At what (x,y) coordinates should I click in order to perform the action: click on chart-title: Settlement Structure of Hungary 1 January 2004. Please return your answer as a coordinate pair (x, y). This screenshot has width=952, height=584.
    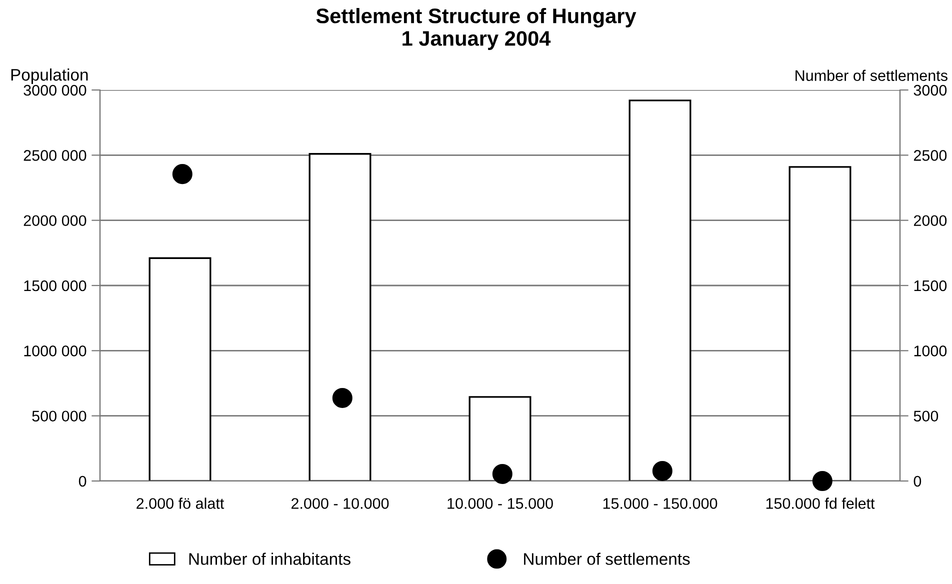
    Looking at the image, I should click on (476, 29).